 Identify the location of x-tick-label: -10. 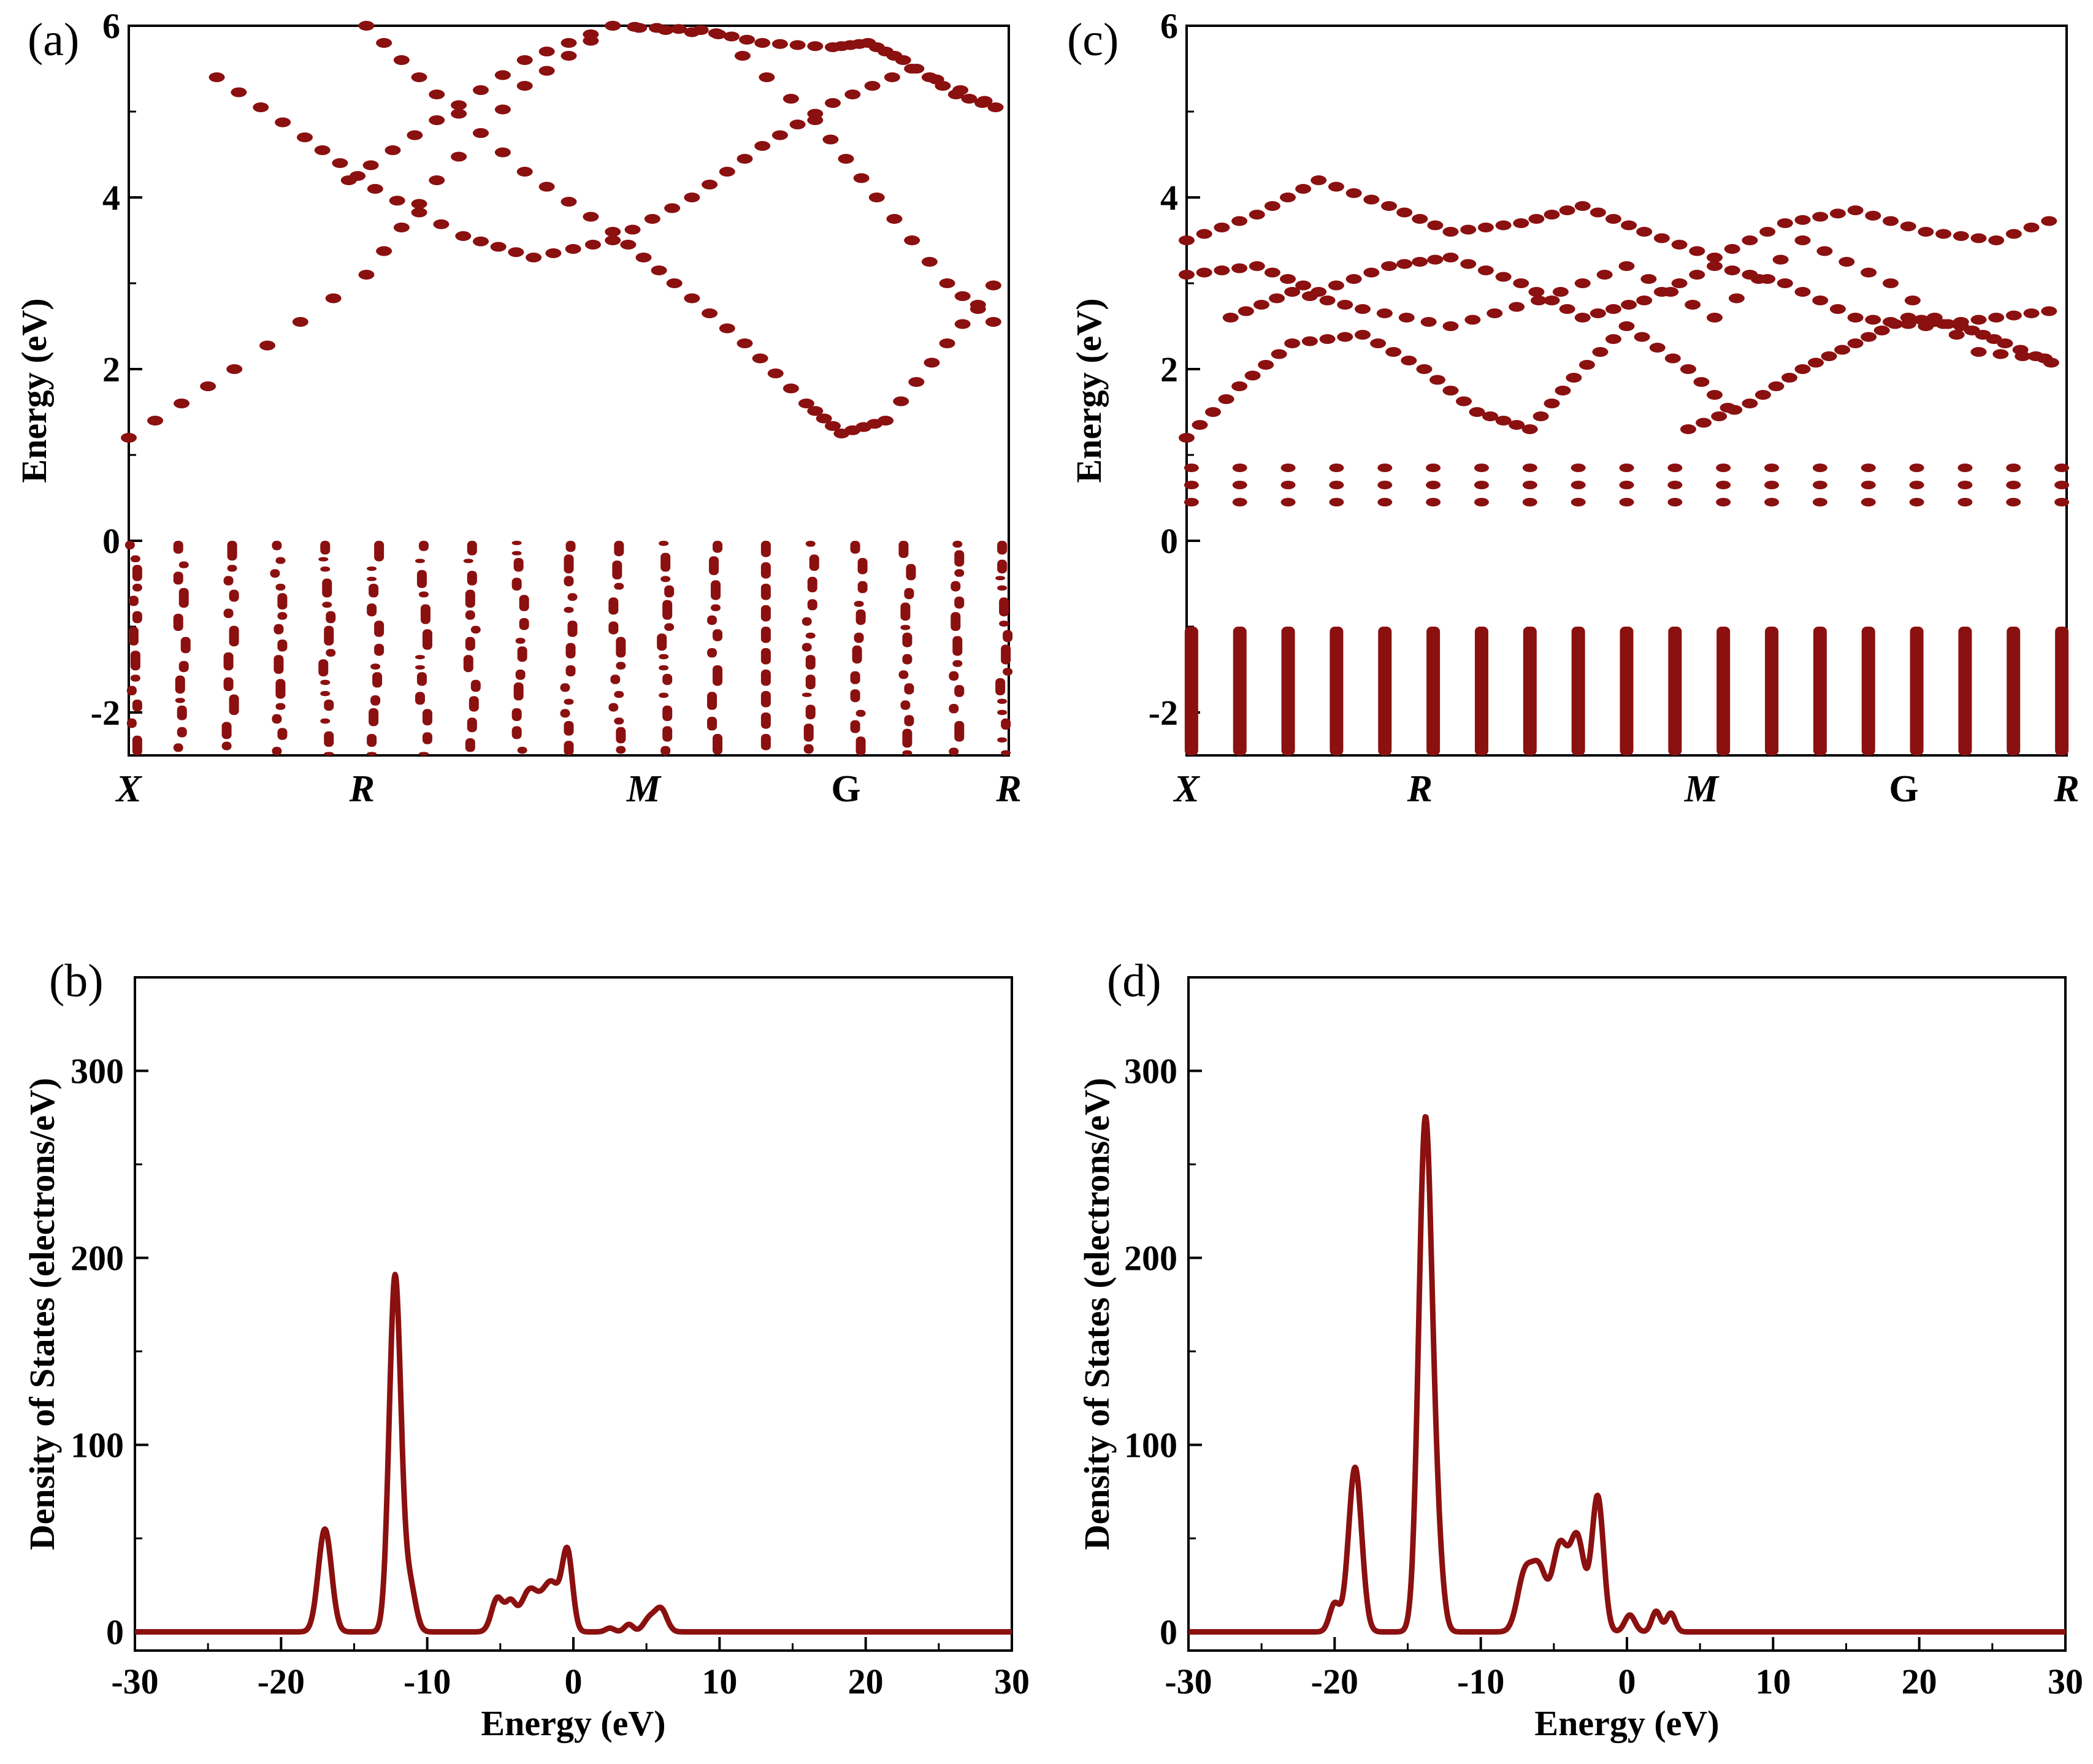
(1481, 1681).